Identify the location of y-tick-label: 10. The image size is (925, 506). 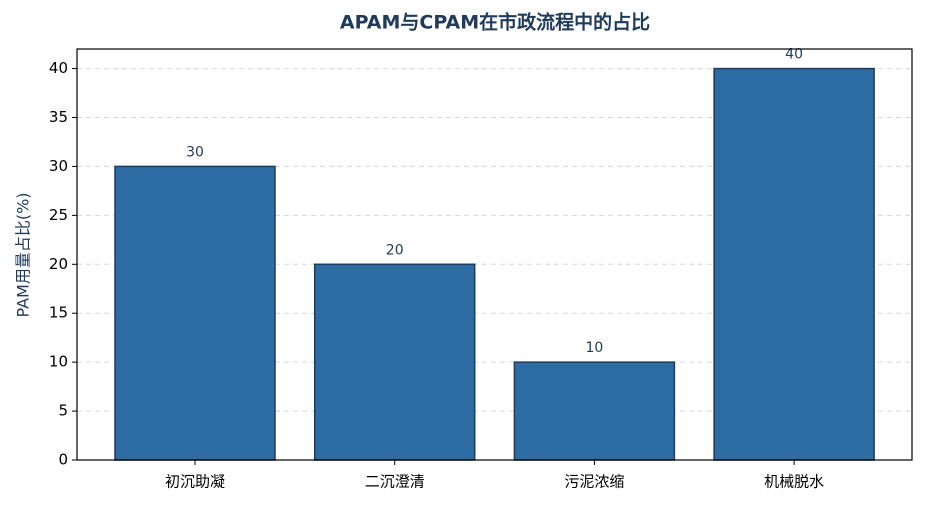
(58, 362).